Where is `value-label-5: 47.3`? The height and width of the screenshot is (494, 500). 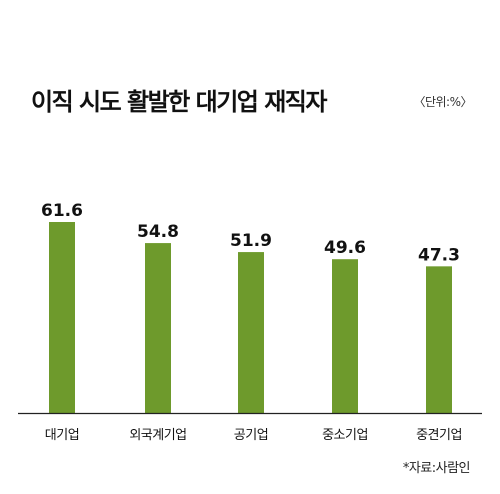
value-label-5: 47.3 is located at coordinates (439, 255).